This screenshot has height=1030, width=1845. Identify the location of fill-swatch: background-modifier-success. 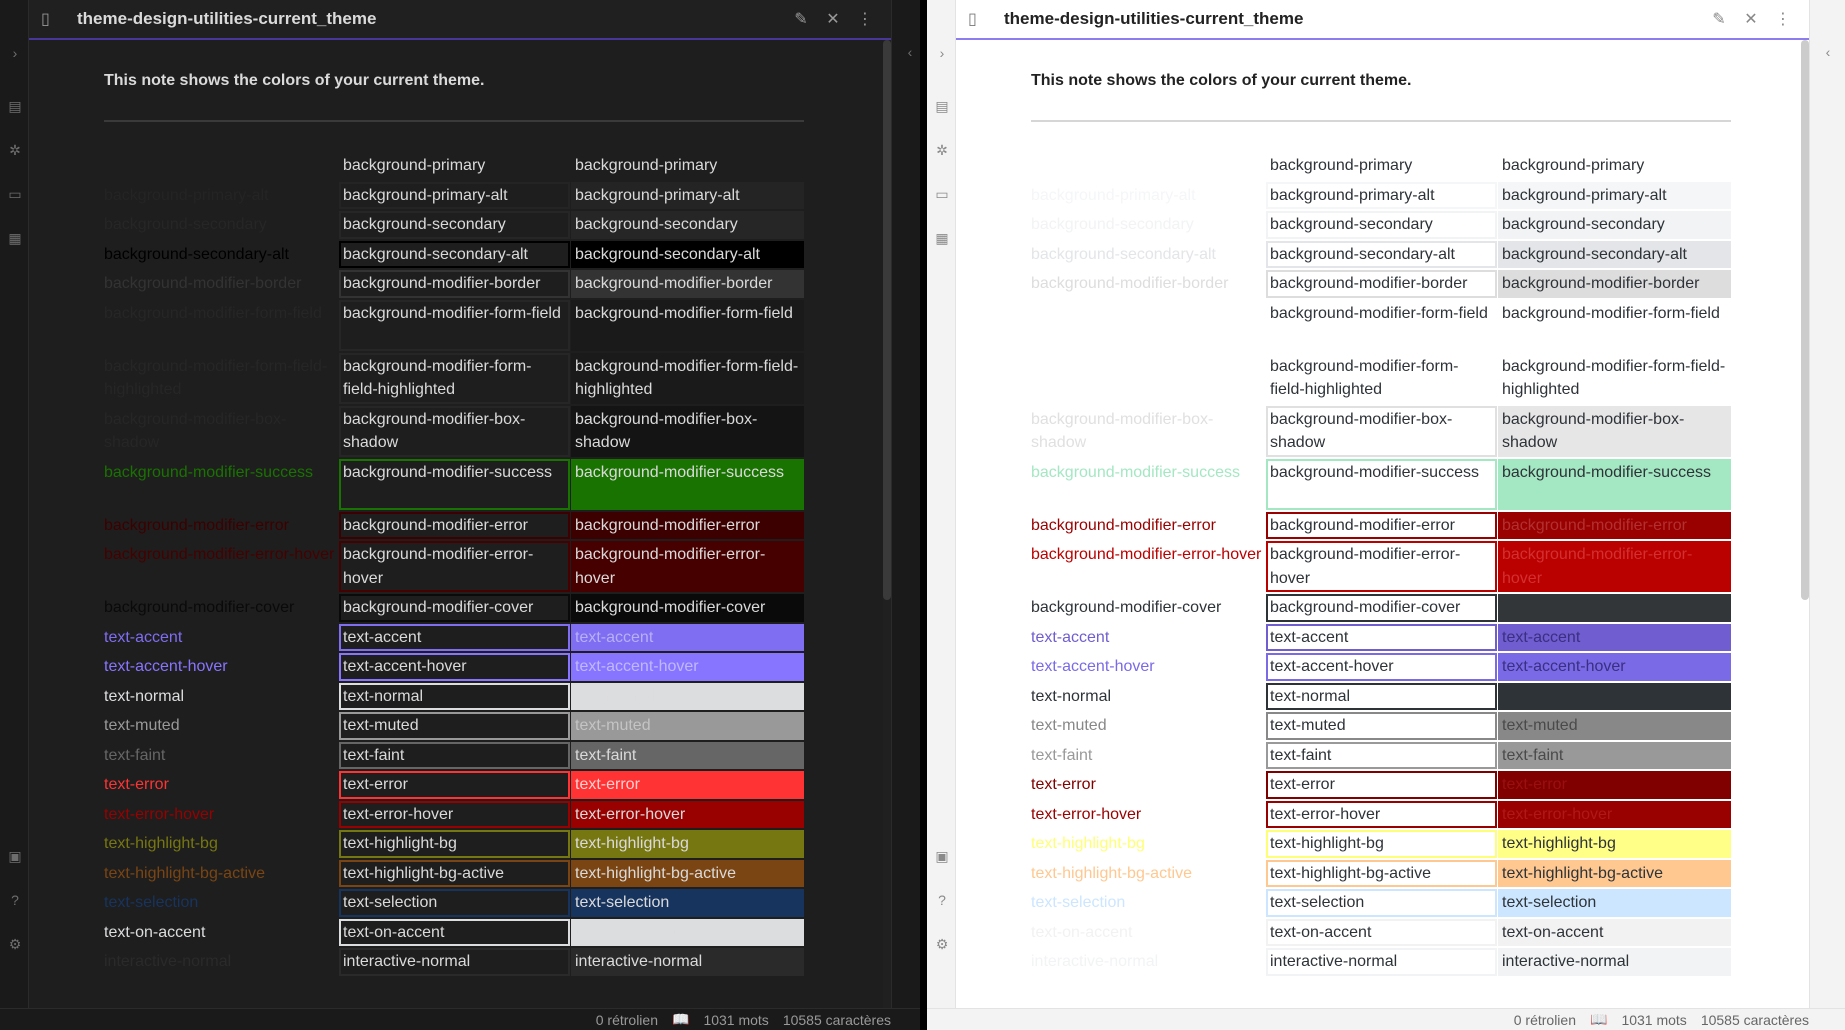
(1614, 484).